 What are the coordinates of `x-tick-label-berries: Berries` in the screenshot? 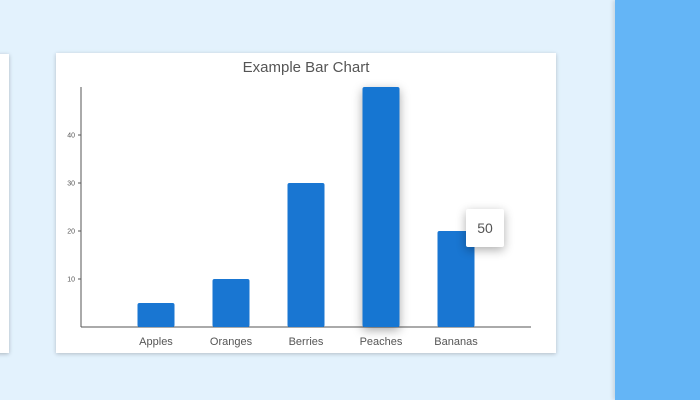 It's located at (306, 342).